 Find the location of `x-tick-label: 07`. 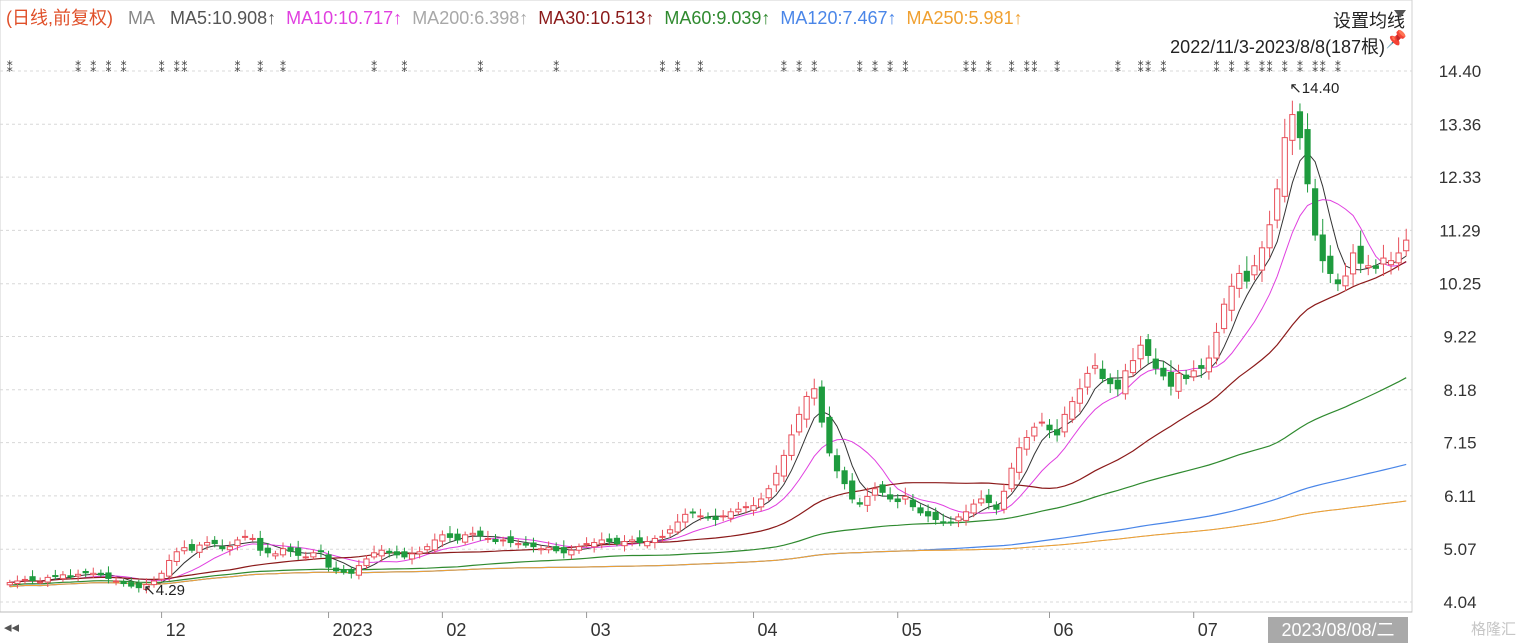

x-tick-label: 07 is located at coordinates (1208, 630).